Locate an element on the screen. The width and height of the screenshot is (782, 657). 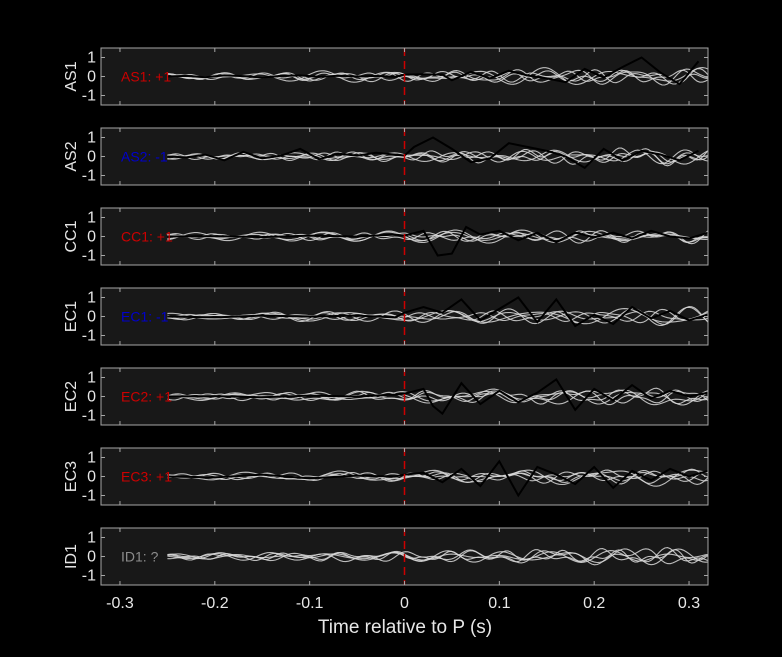
station-ylabel: CC1 is located at coordinates (71, 236).